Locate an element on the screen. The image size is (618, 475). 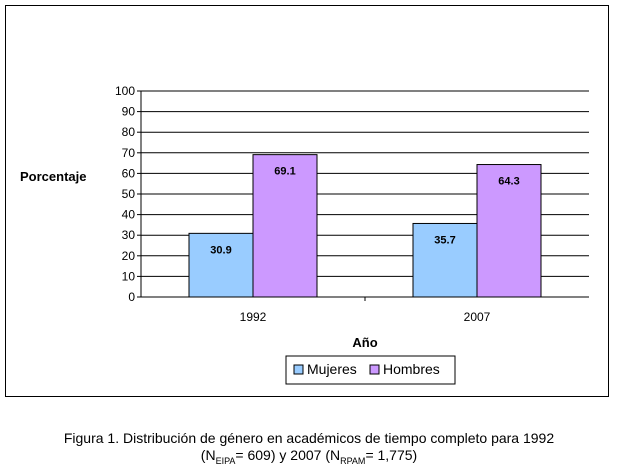
caption-sub-rpam: RPAM is located at coordinates (353, 460).